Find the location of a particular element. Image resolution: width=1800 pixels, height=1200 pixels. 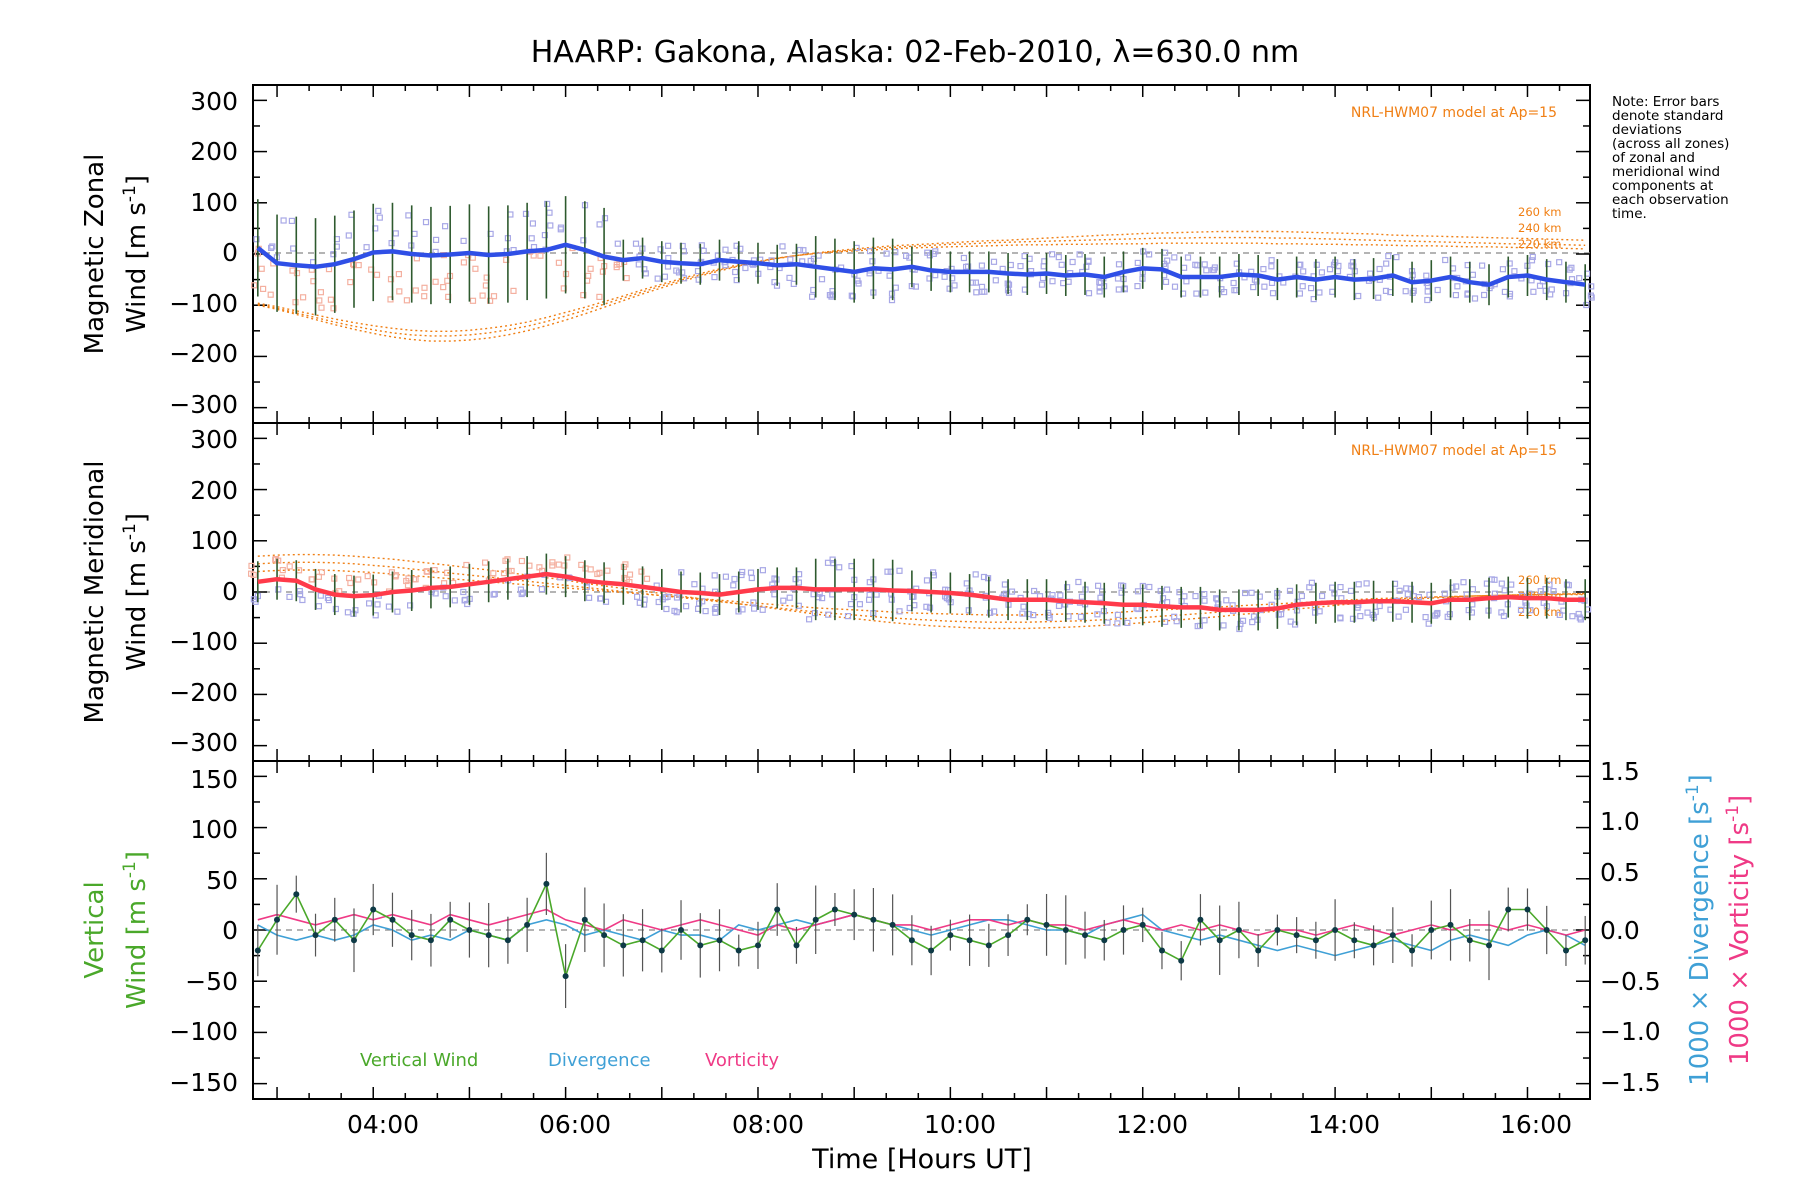

panel-zonal-marks is located at coordinates (923, 269).